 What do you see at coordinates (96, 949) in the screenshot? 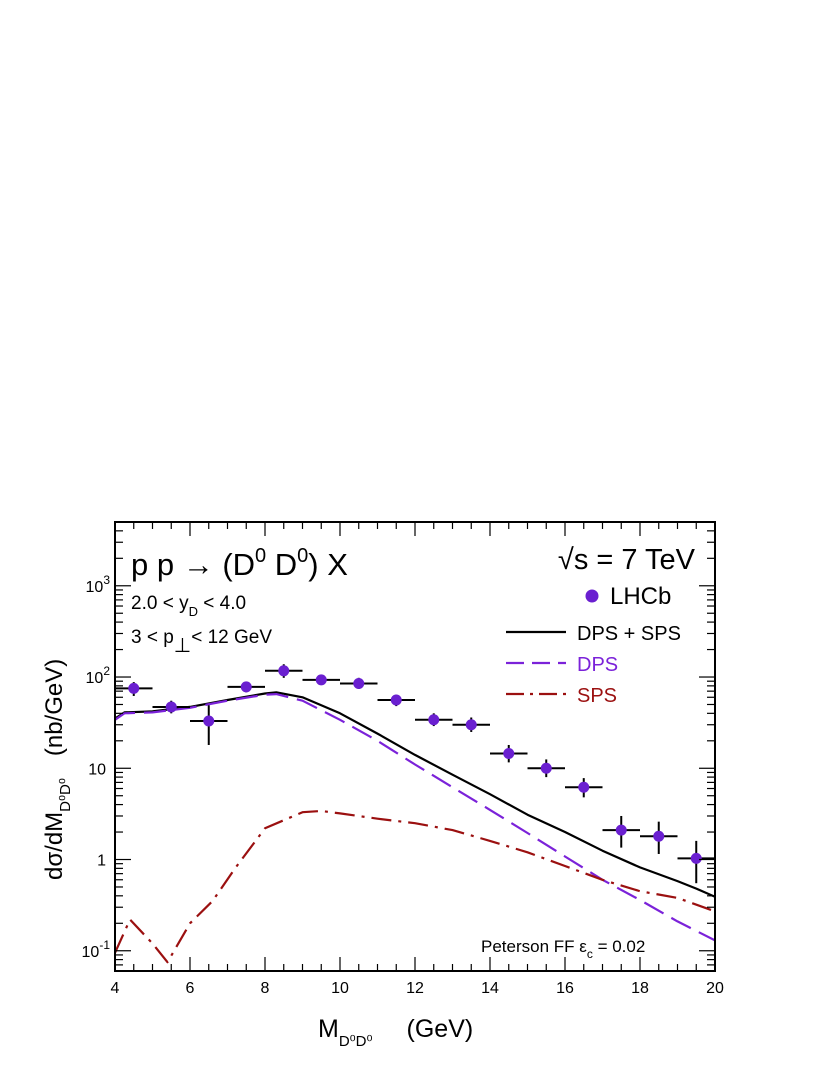
I see `y-tick-label: 10⁻¹` at bounding box center [96, 949].